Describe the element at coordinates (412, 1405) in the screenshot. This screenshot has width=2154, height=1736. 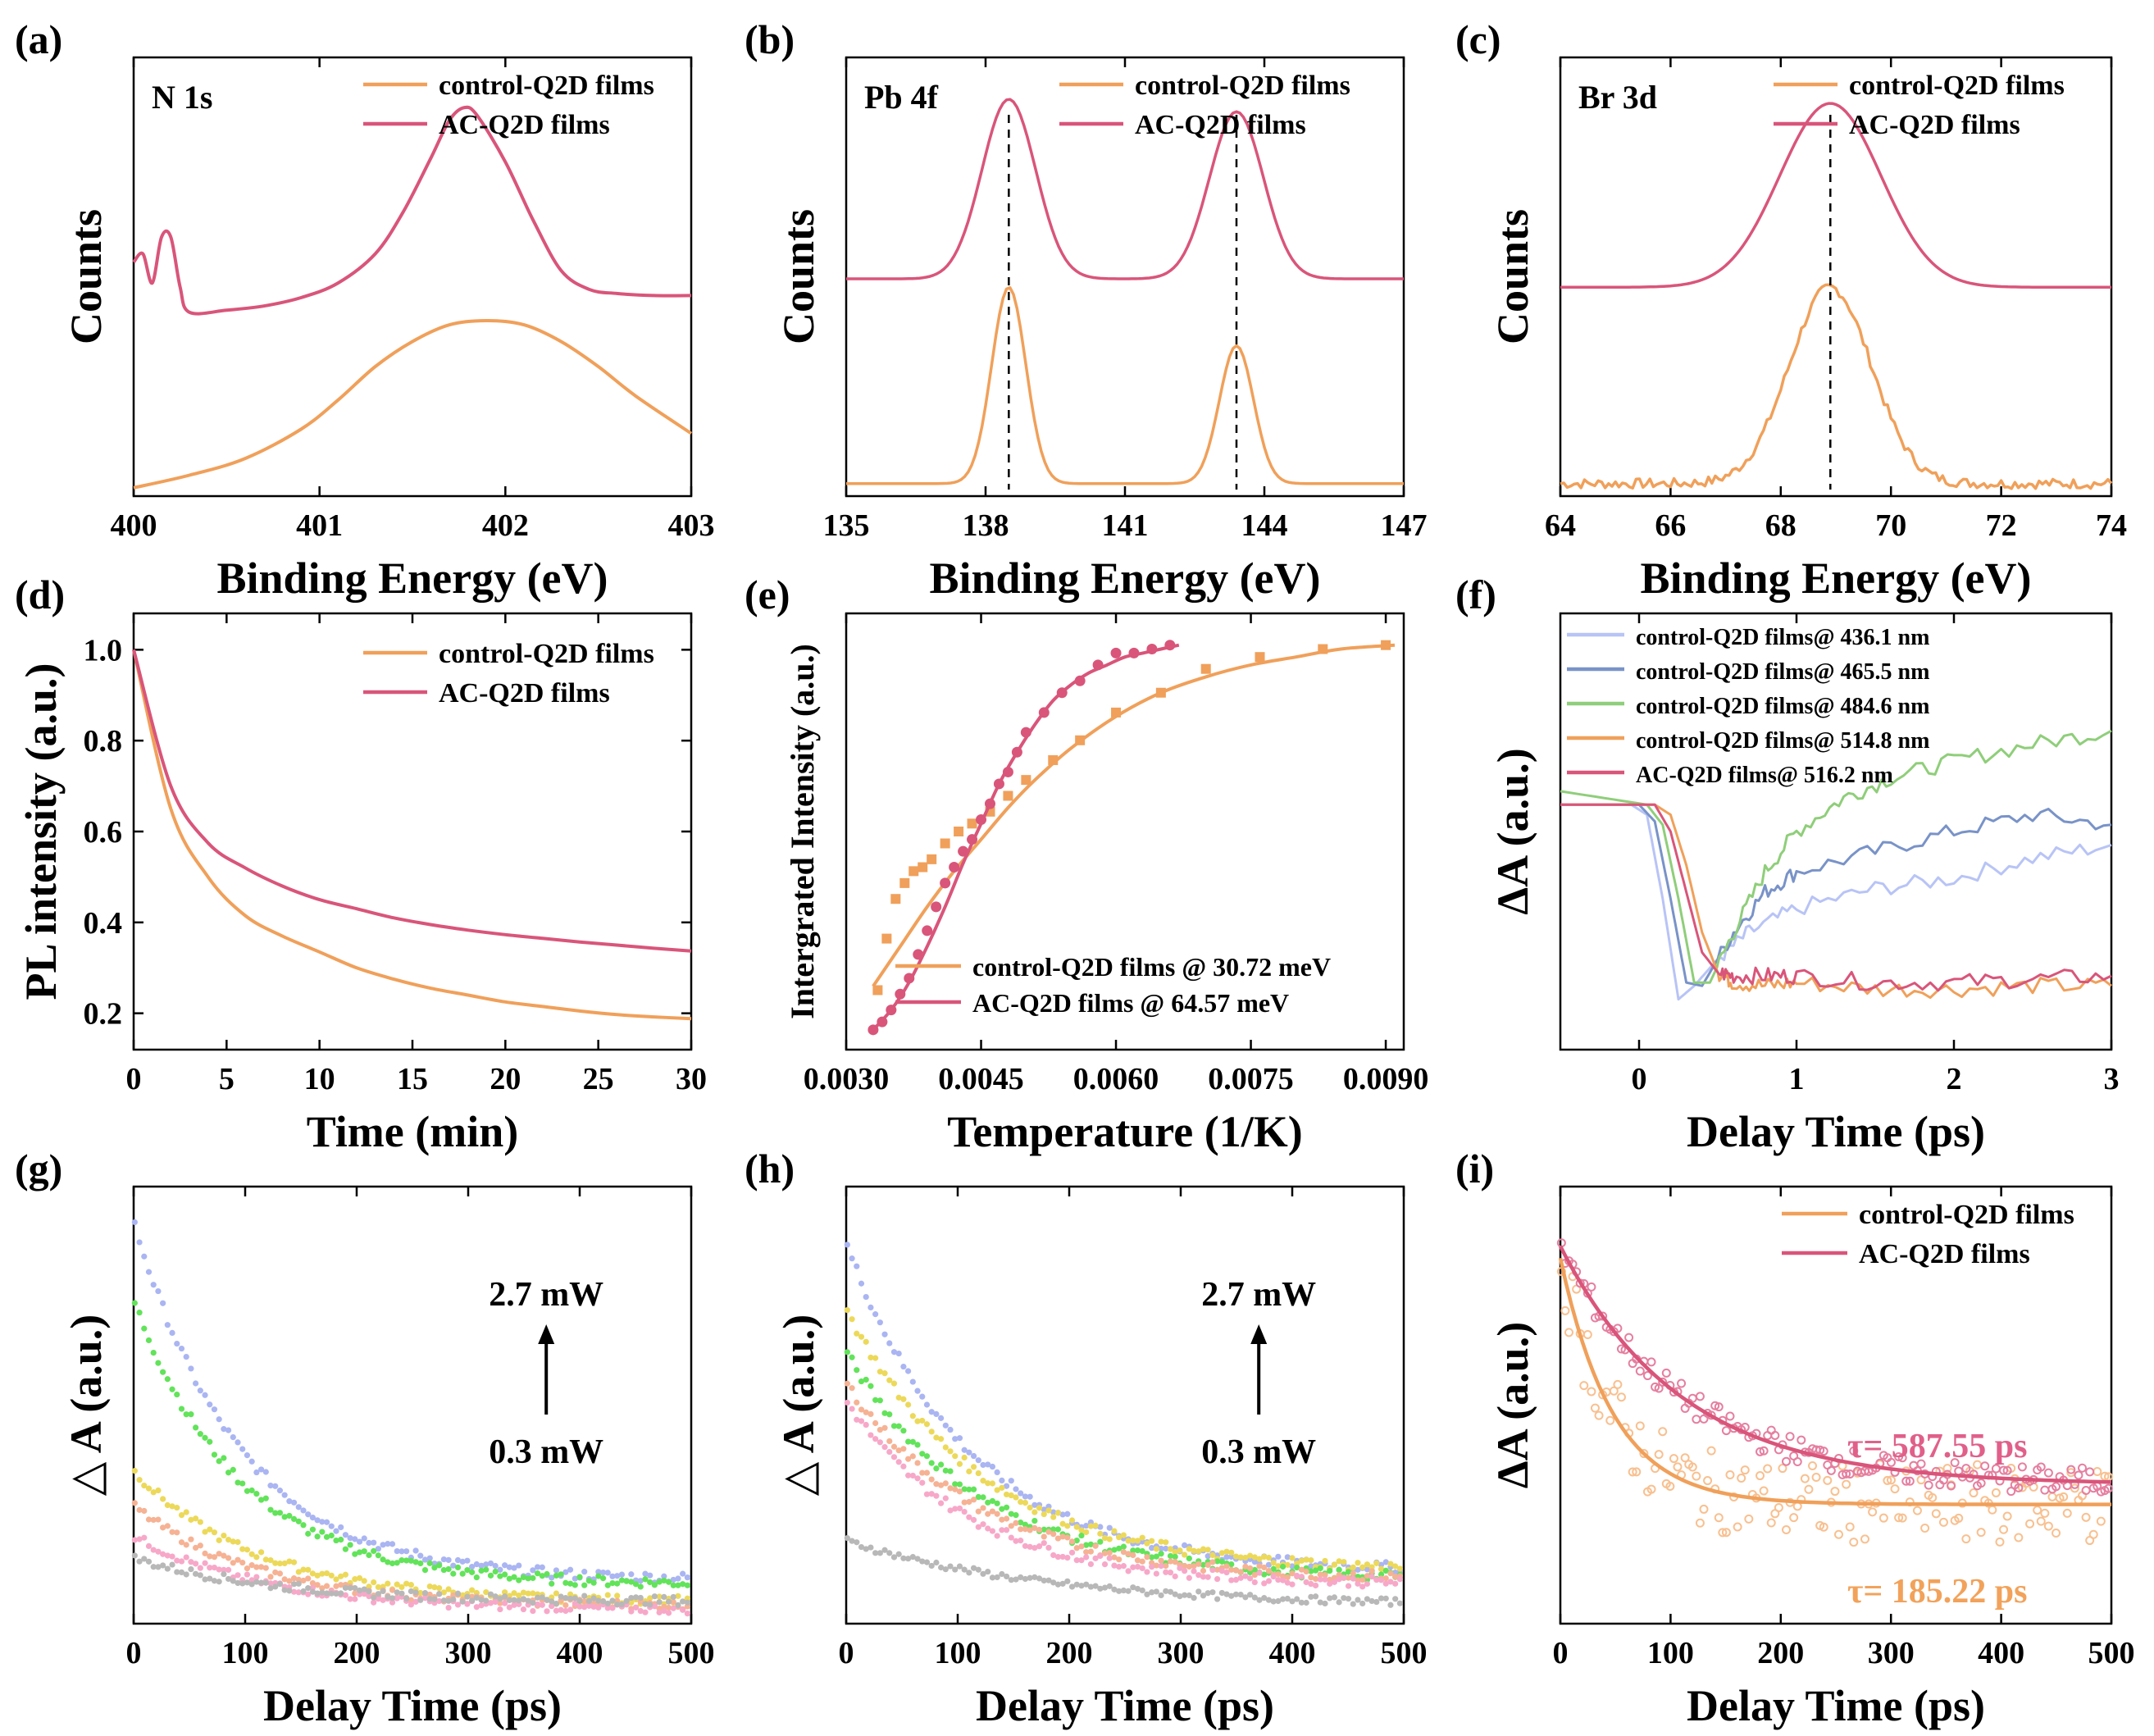
I see `plot-frame-g` at that location.